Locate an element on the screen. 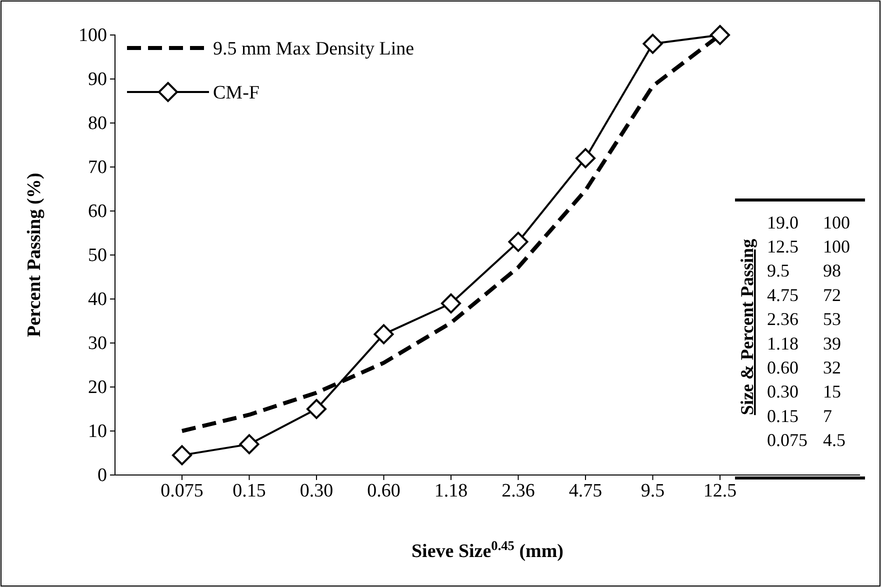 This screenshot has height=587, width=881. y-tick-label: 60 is located at coordinates (97, 211).